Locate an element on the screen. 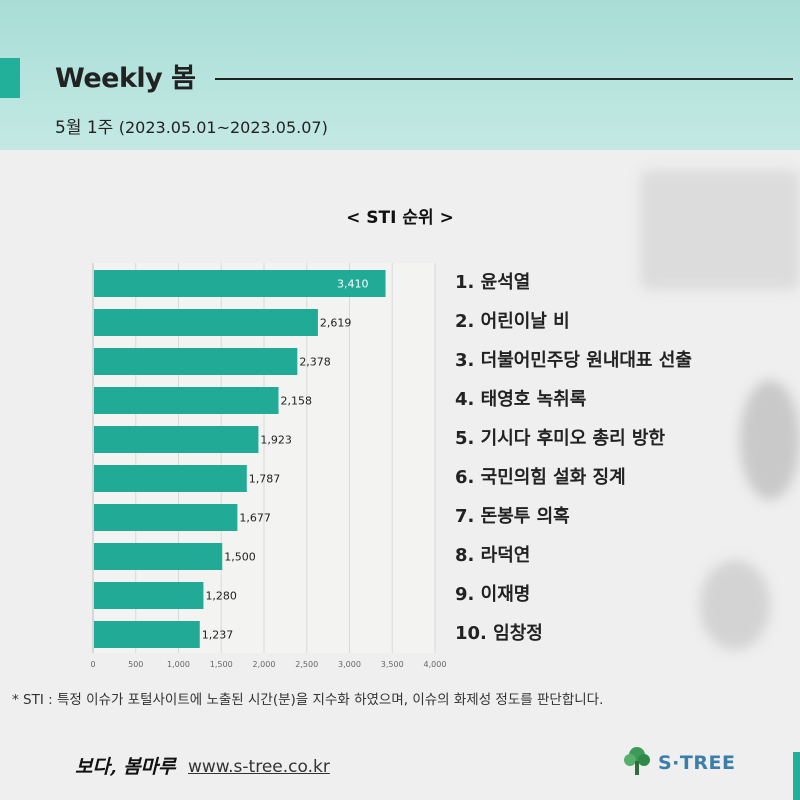 The width and height of the screenshot is (800, 800). website-link: www.s-tree.co.kr is located at coordinates (259, 767).